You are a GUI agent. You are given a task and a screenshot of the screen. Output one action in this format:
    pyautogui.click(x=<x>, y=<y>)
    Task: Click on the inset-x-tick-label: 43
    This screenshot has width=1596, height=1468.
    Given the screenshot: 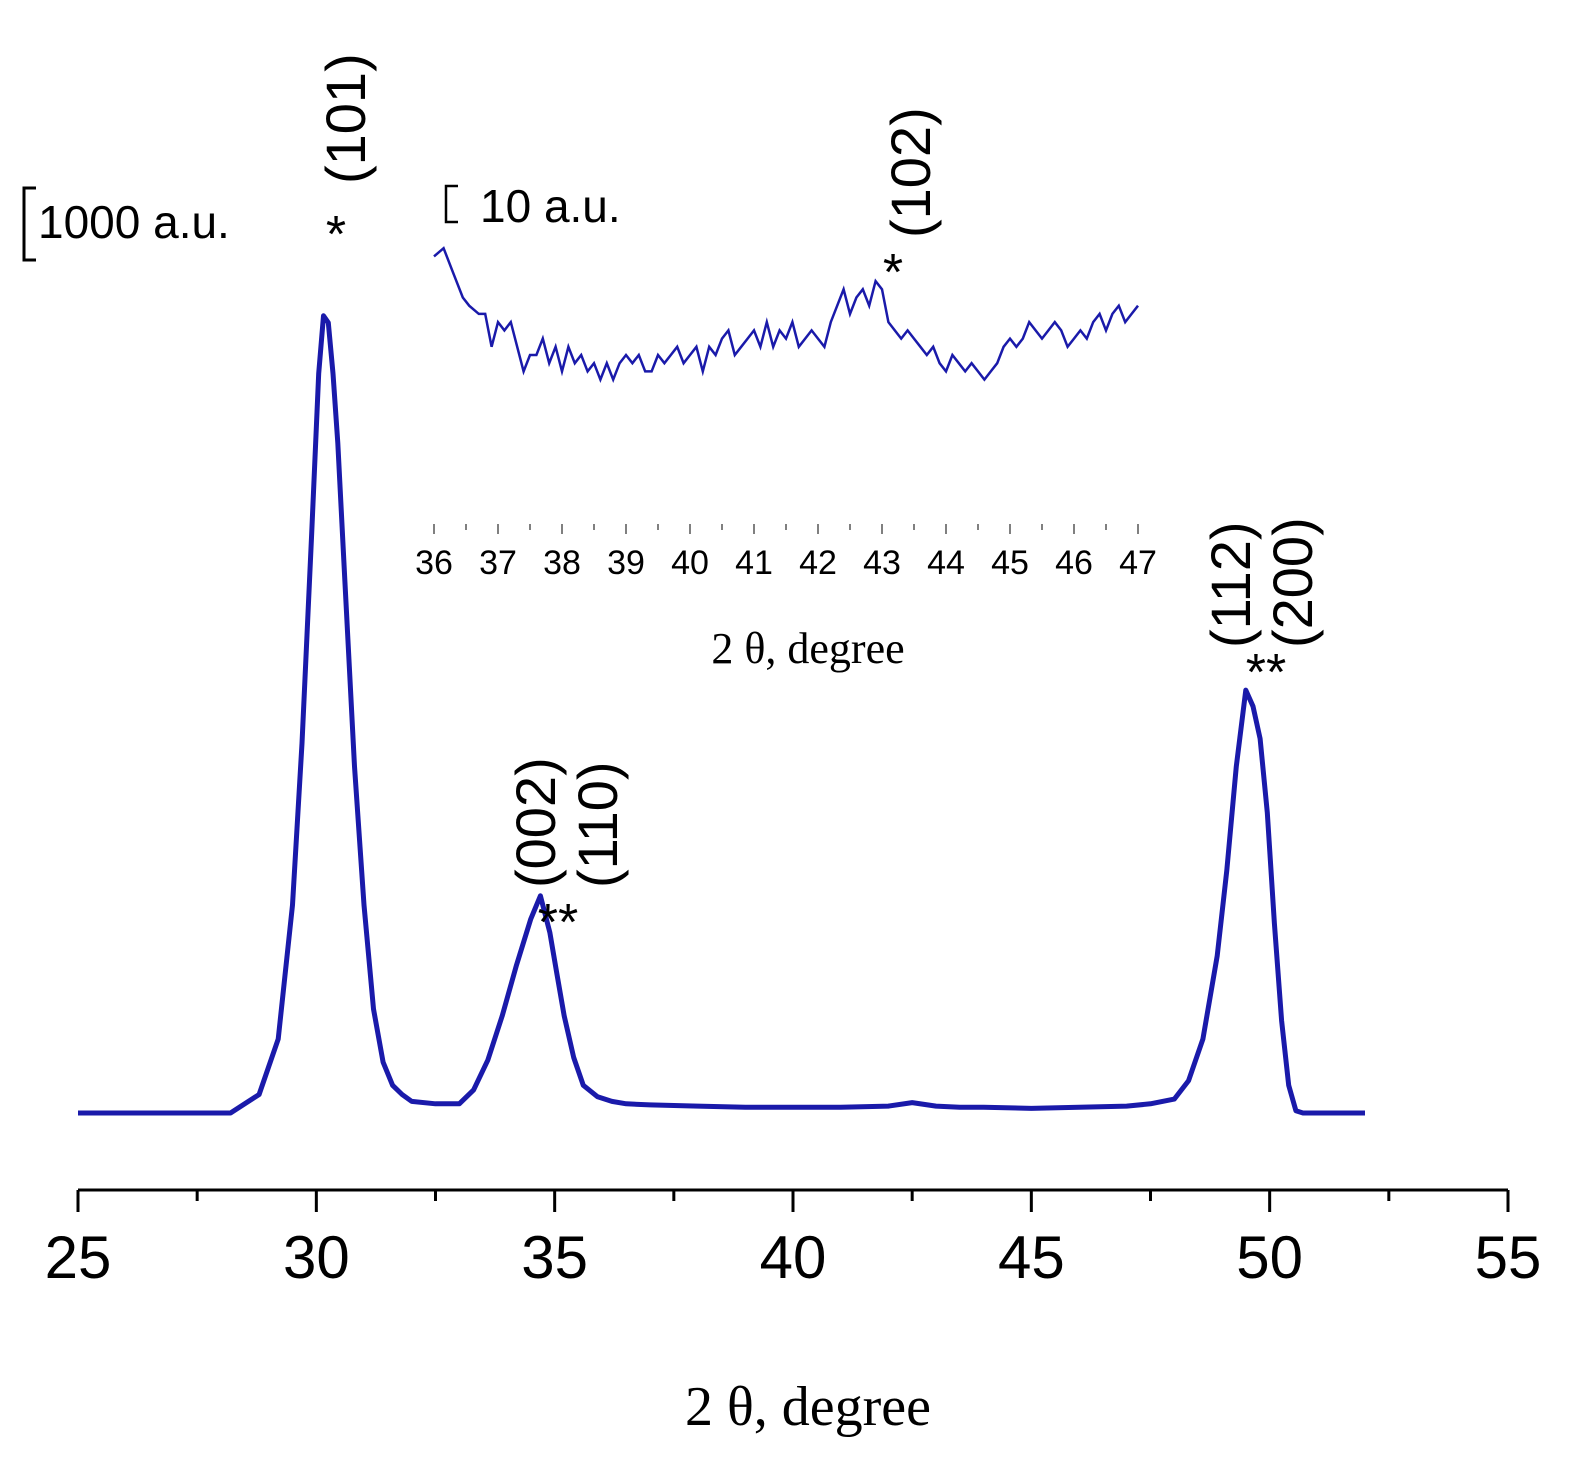 What is the action you would take?
    pyautogui.click(x=882, y=563)
    